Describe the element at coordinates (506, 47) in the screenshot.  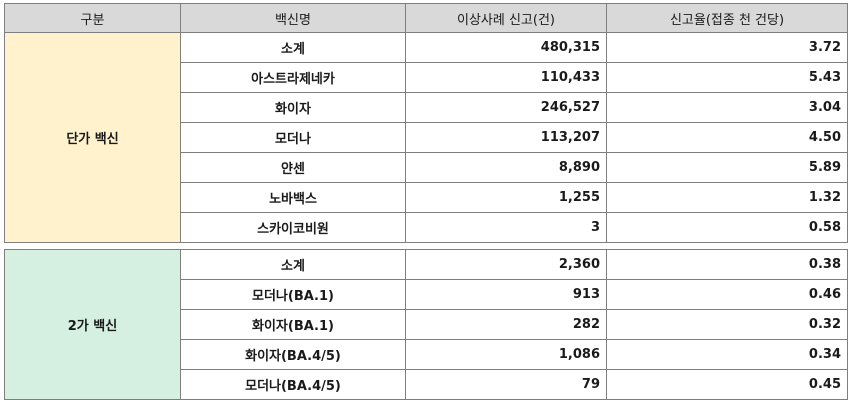
I see `reports-cell: 480,315` at that location.